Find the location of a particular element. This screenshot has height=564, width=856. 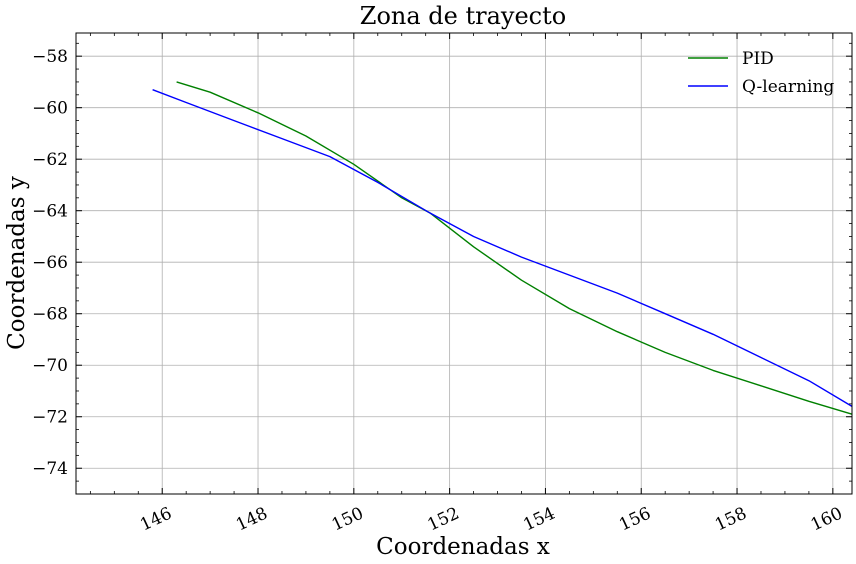

x-tick-label: 150 is located at coordinates (348, 520).